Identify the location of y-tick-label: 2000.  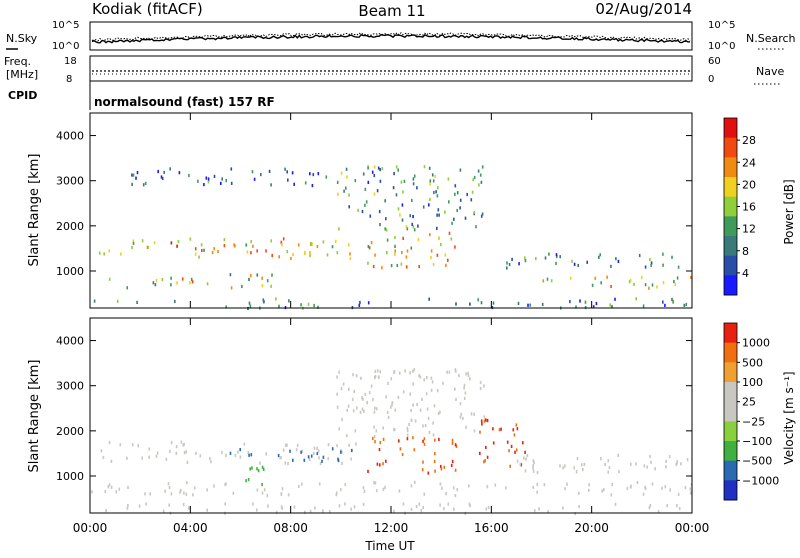
(70, 431).